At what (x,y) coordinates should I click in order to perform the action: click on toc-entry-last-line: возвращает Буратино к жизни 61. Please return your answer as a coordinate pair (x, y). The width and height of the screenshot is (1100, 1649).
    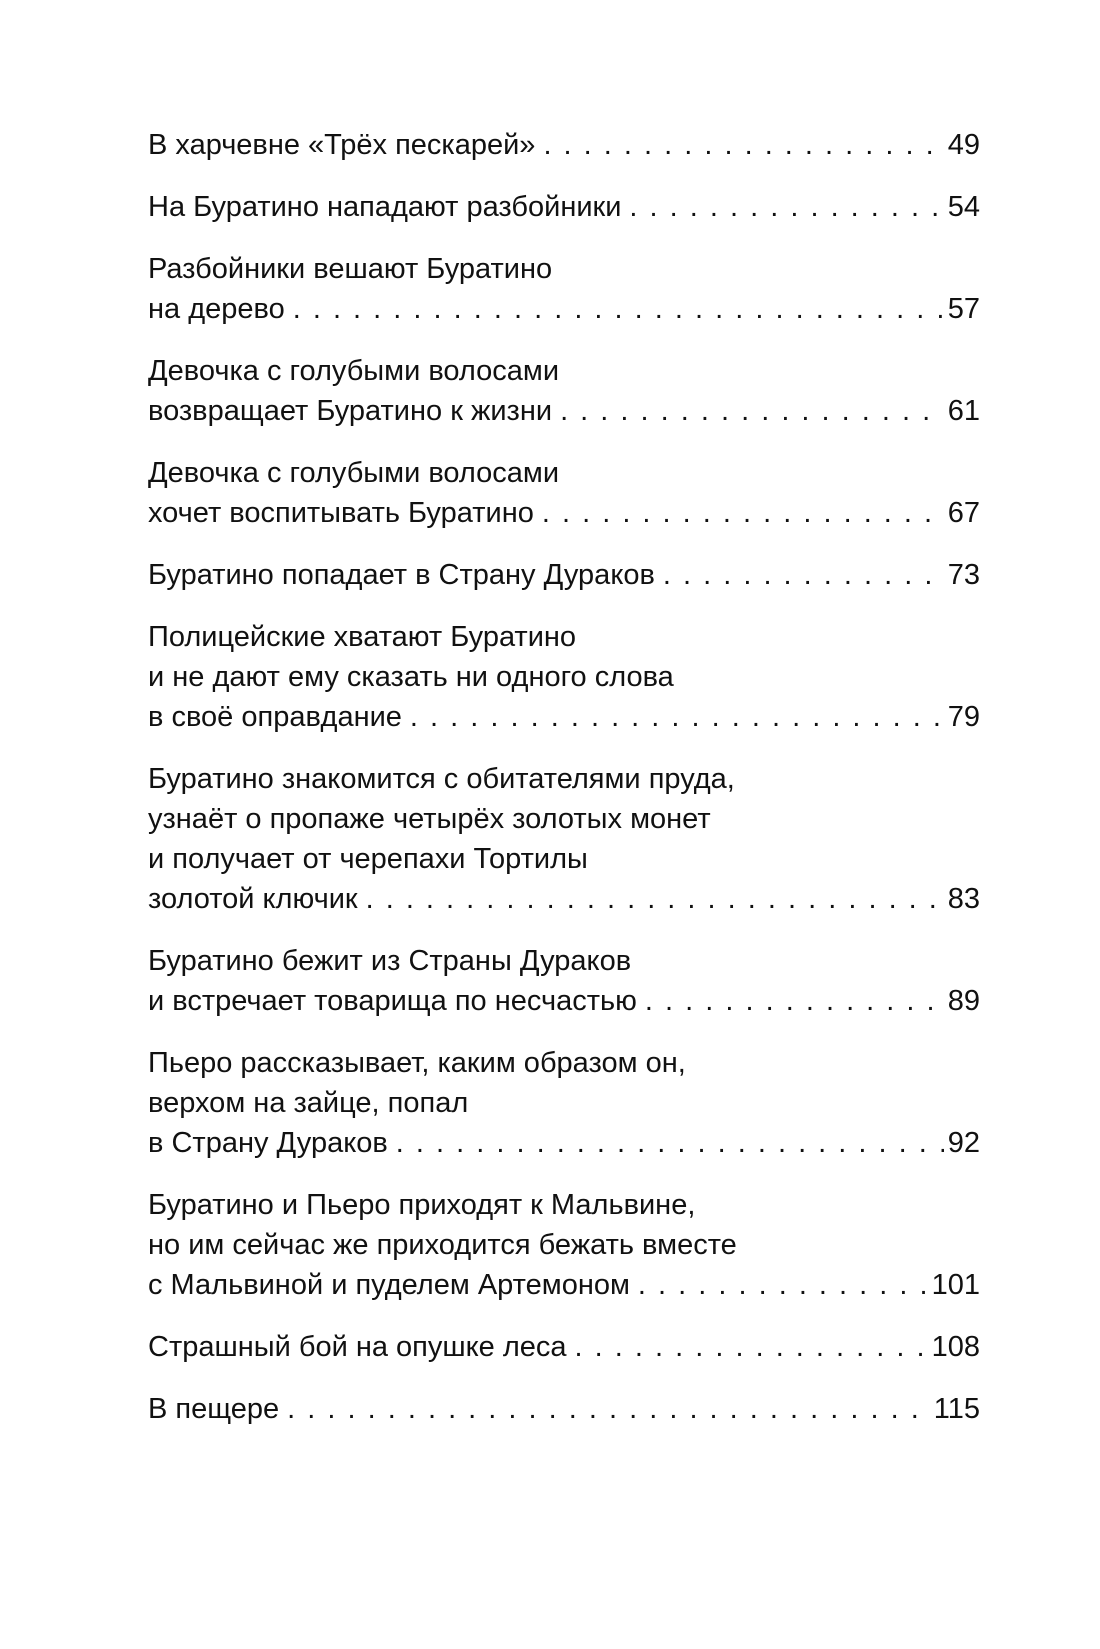
    Looking at the image, I should click on (564, 411).